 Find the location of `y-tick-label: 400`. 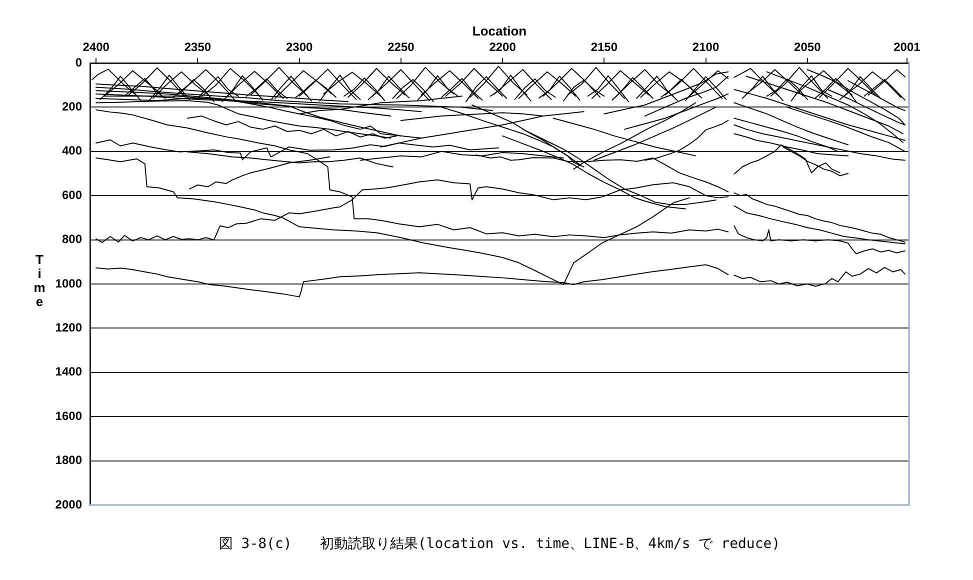

y-tick-label: 400 is located at coordinates (72, 151).